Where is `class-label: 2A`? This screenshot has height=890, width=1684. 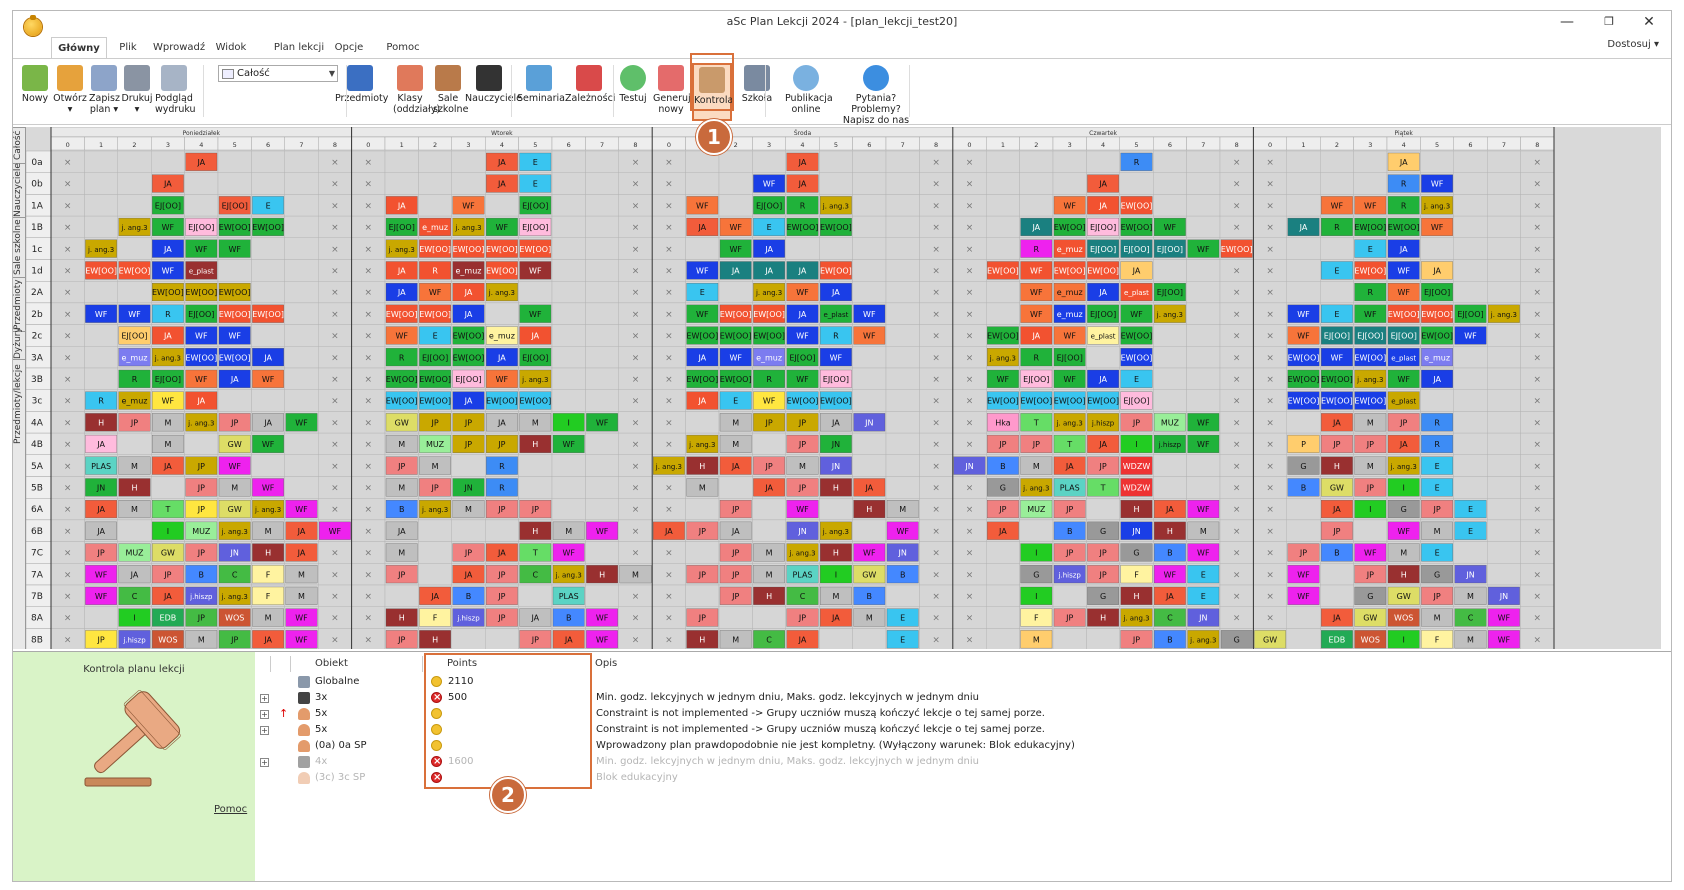
class-label: 2A is located at coordinates (37, 293).